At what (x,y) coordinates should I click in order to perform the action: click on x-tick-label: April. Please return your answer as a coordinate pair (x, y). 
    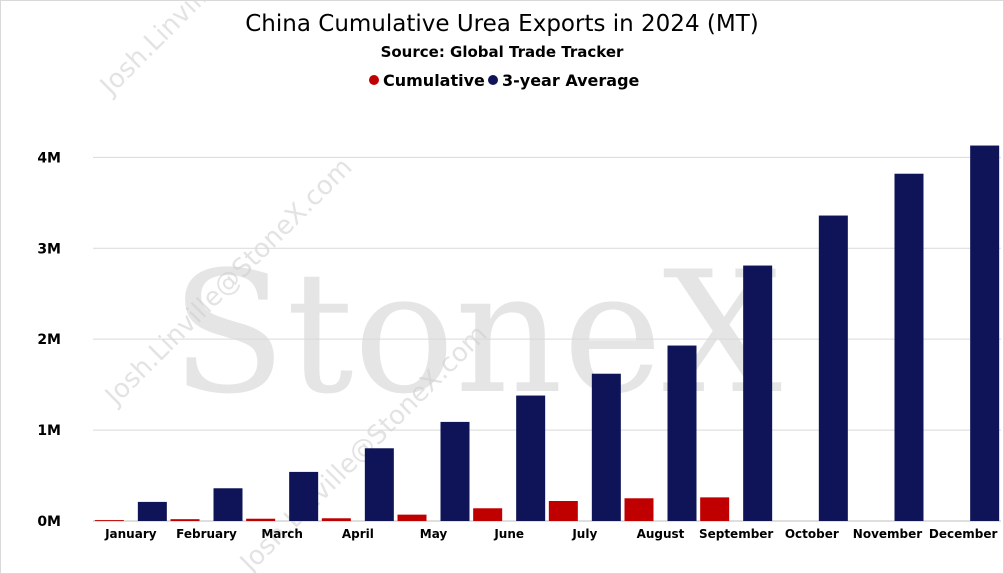
    Looking at the image, I should click on (358, 534).